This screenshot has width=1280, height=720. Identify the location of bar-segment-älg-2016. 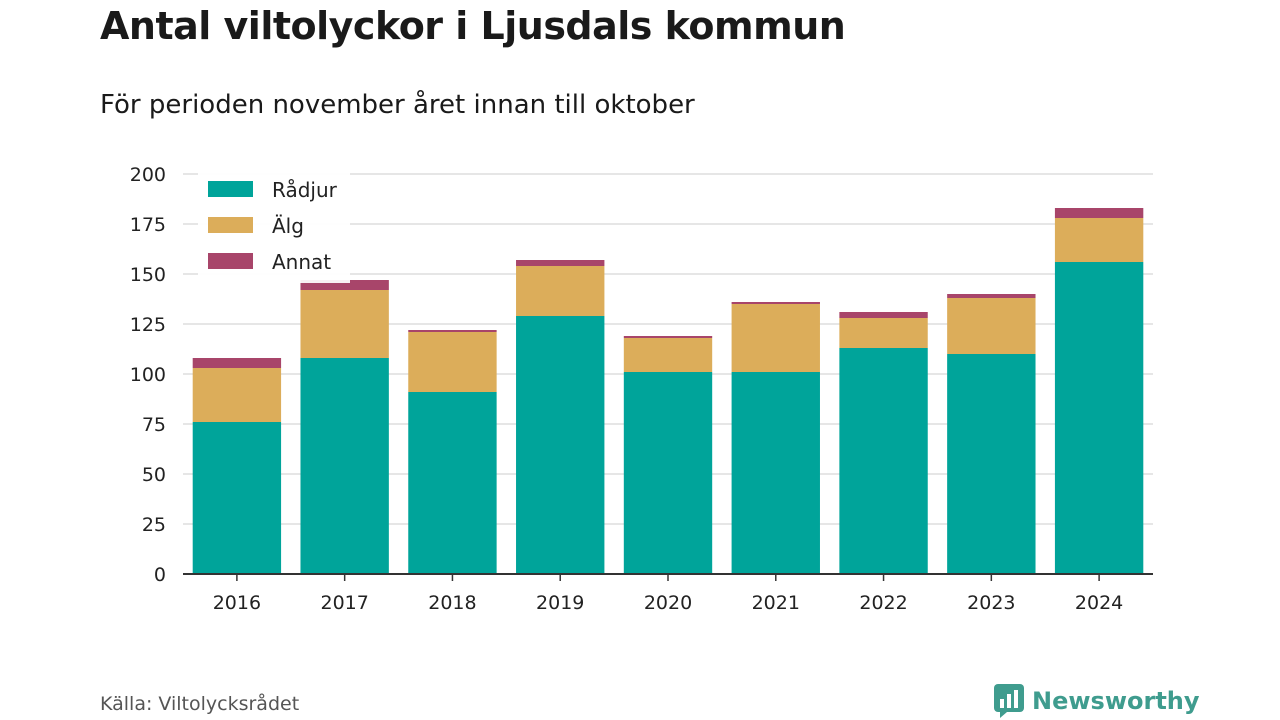
(237, 395).